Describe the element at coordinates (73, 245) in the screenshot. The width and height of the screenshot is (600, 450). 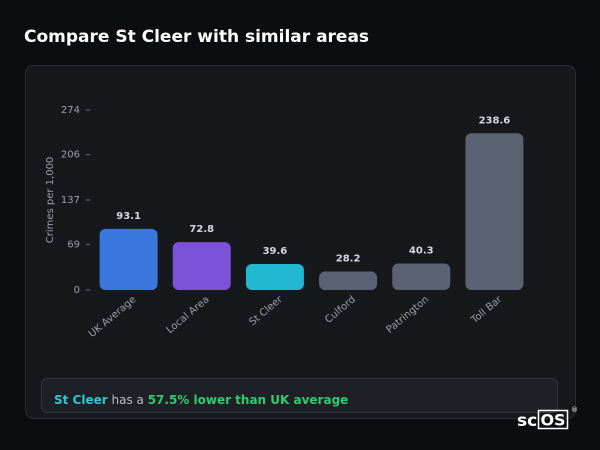
I see `y-tick-label: 69` at that location.